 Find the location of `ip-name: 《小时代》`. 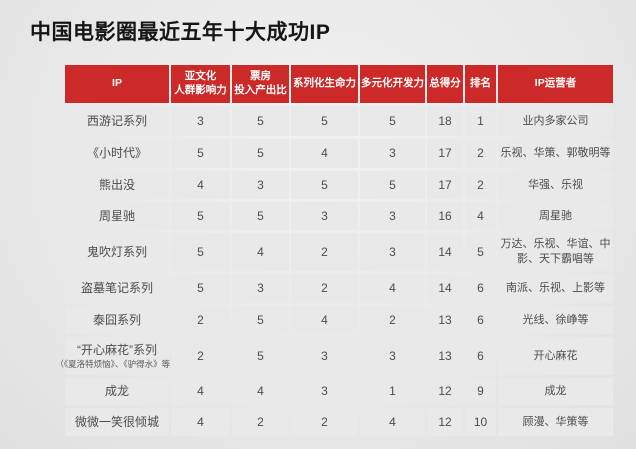

ip-name: 《小时代》 is located at coordinates (116, 153).